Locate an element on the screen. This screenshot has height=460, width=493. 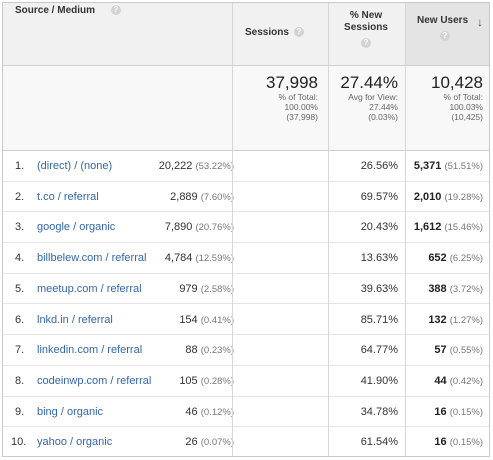
sessions-value: 105 is located at coordinates (188, 380).